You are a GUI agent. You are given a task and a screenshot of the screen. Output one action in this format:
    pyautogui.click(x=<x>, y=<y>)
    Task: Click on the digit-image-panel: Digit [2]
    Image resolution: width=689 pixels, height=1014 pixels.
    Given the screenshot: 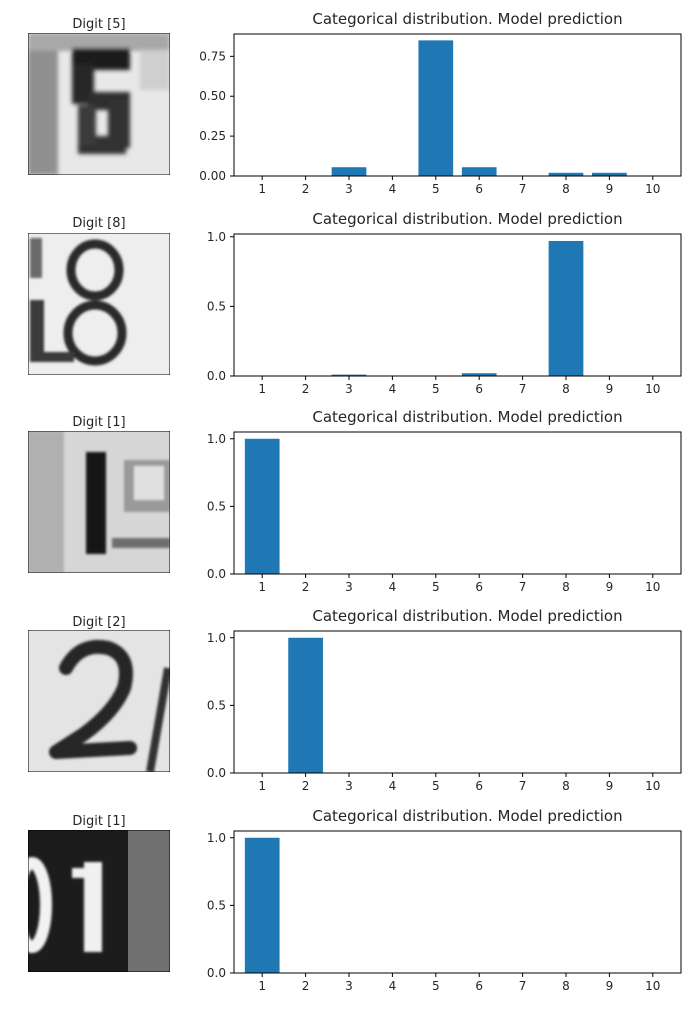 What is the action you would take?
    pyautogui.click(x=99, y=693)
    